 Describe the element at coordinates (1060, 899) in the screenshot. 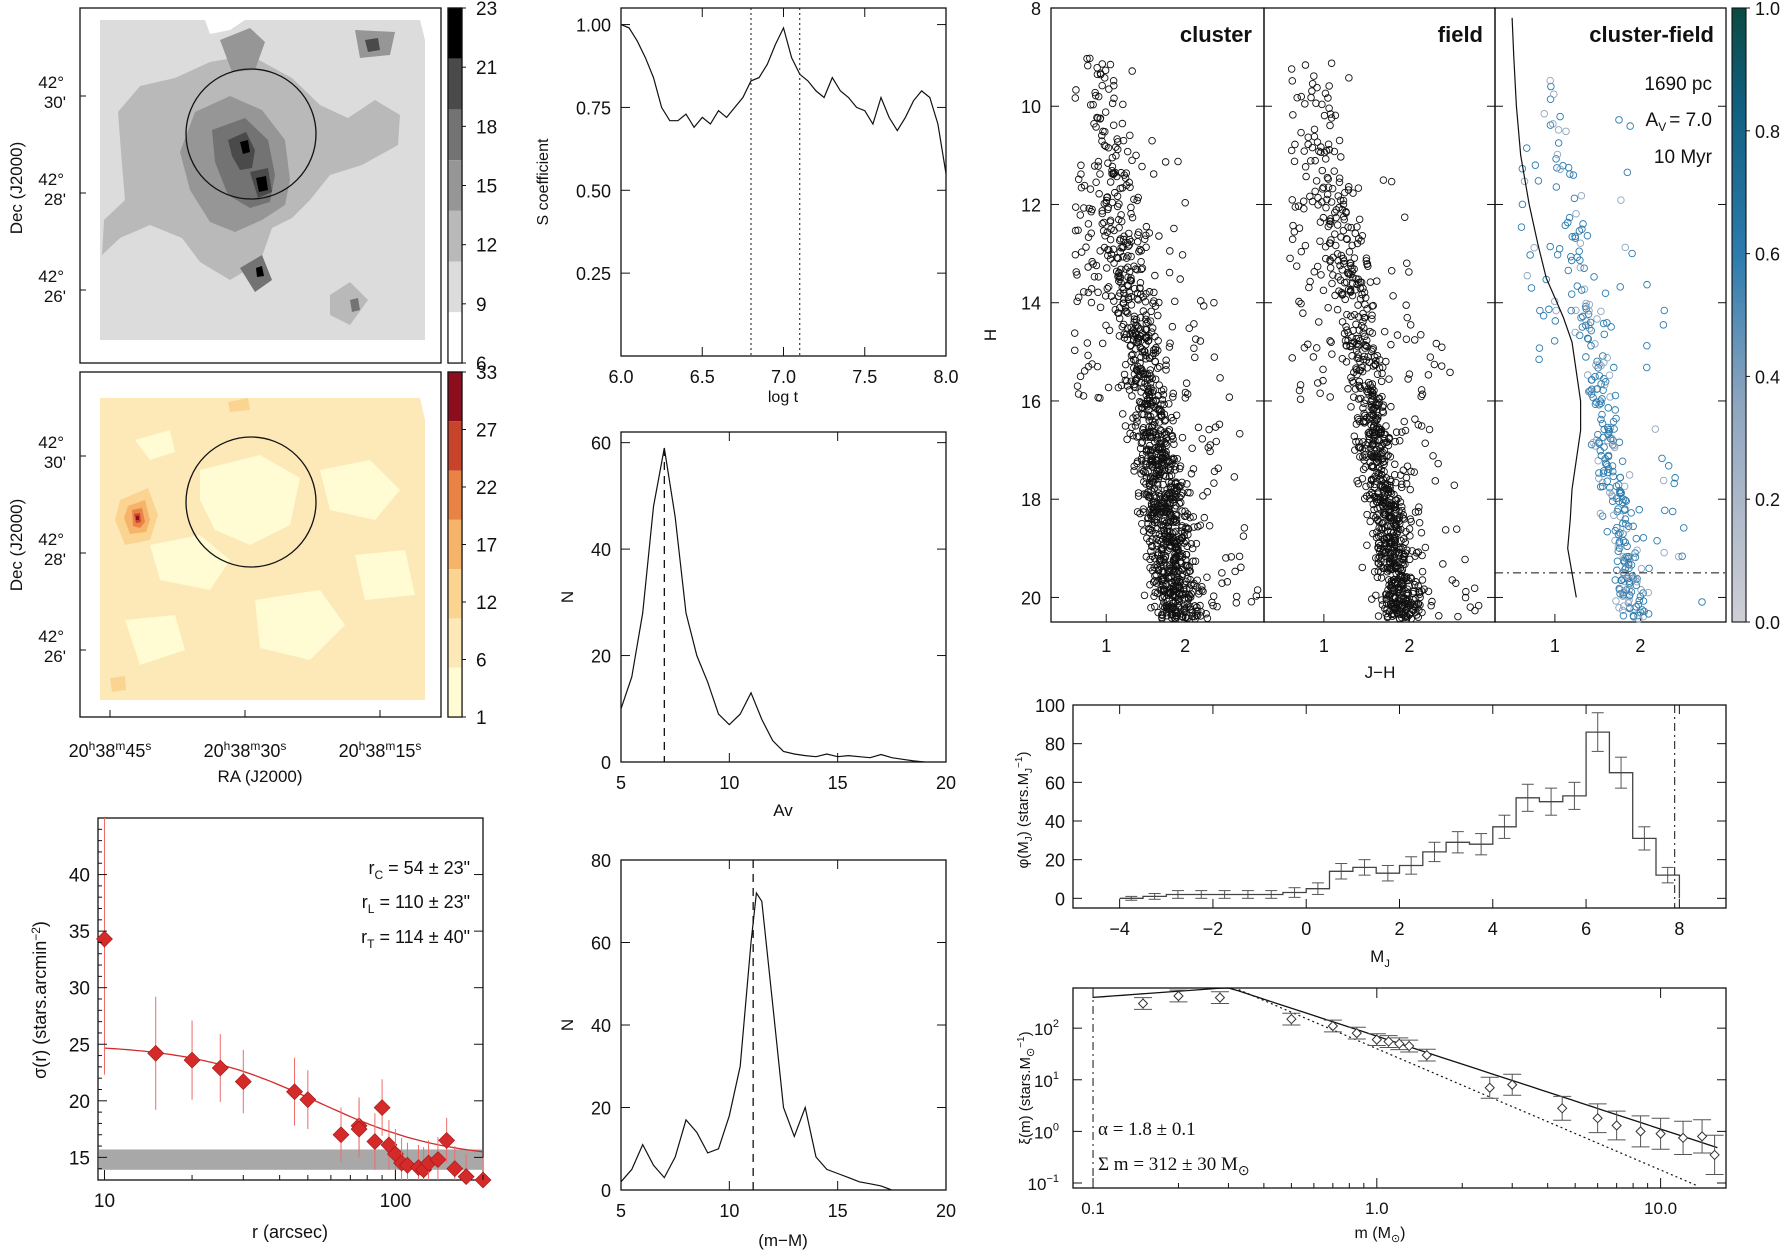

I see `lf-ytick-label: 0` at that location.